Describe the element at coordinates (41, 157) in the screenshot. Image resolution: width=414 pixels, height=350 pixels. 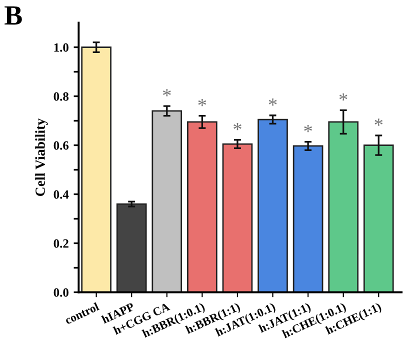
I see `y-axis-title: Cell Viability` at that location.